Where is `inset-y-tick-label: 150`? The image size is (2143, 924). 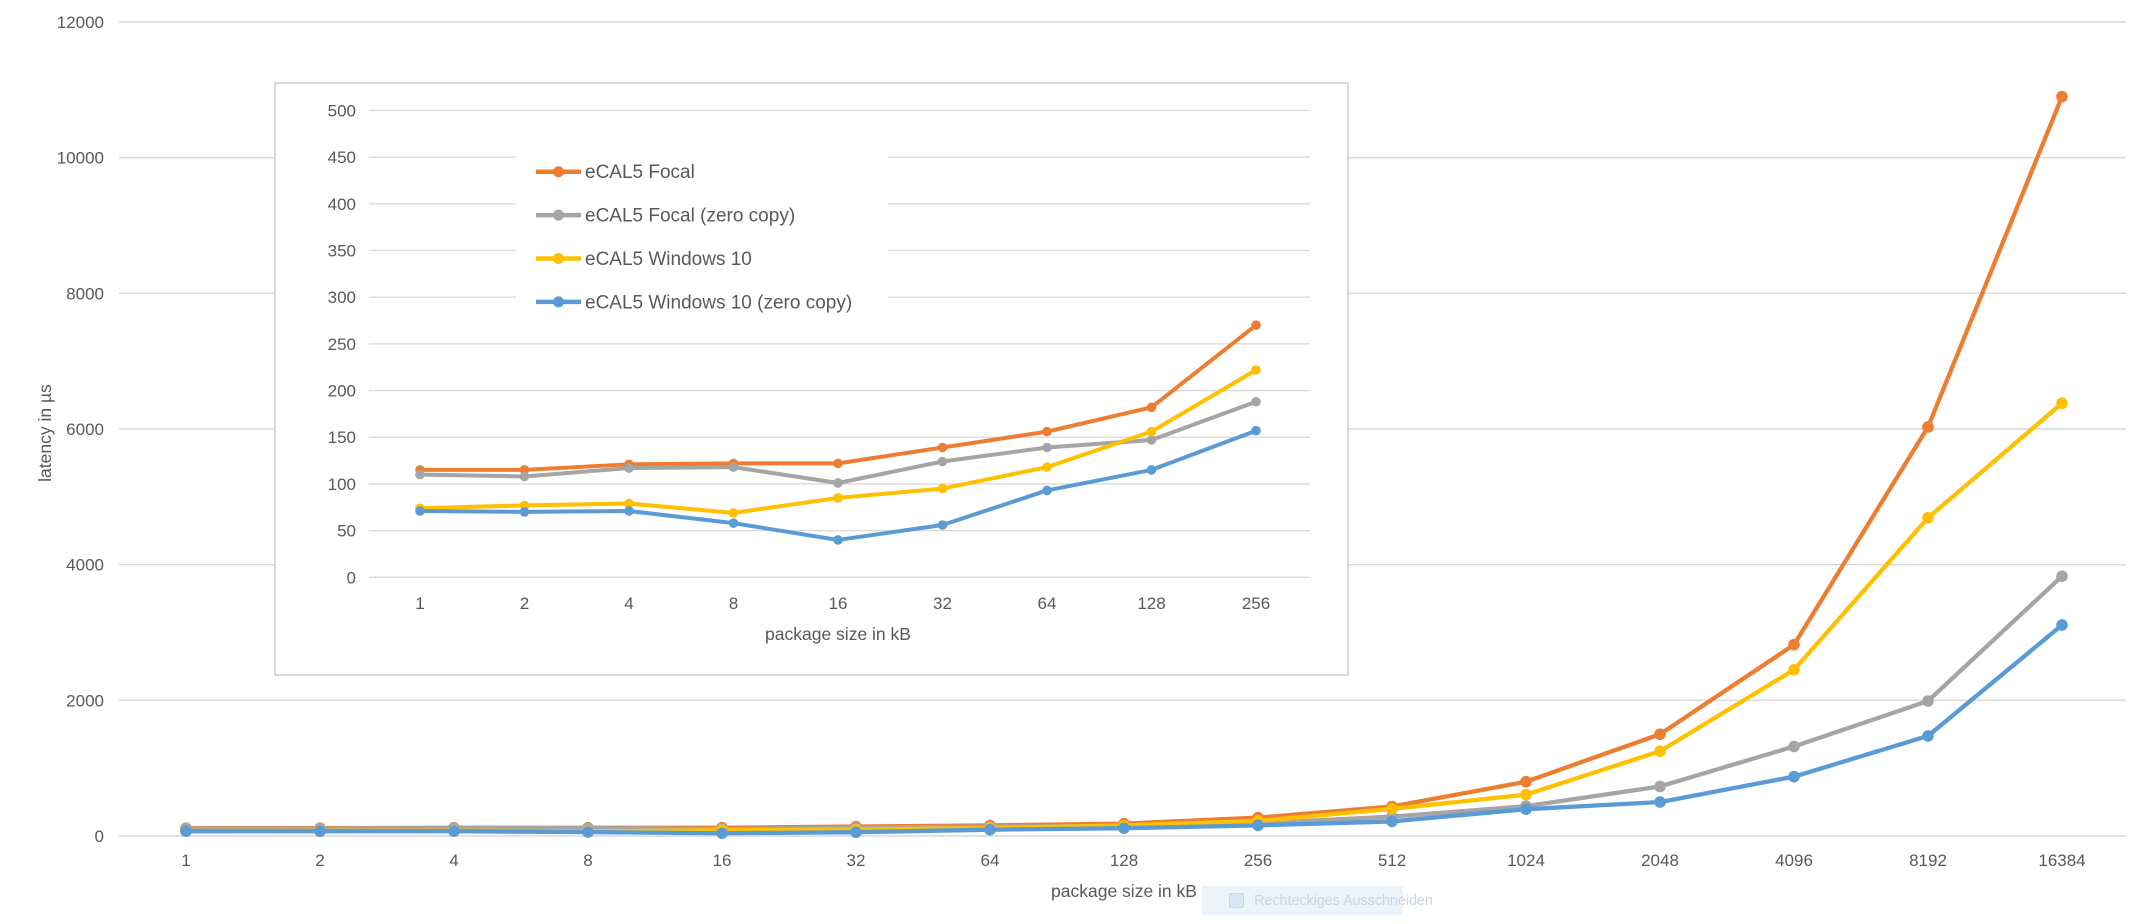 inset-y-tick-label: 150 is located at coordinates (342, 437).